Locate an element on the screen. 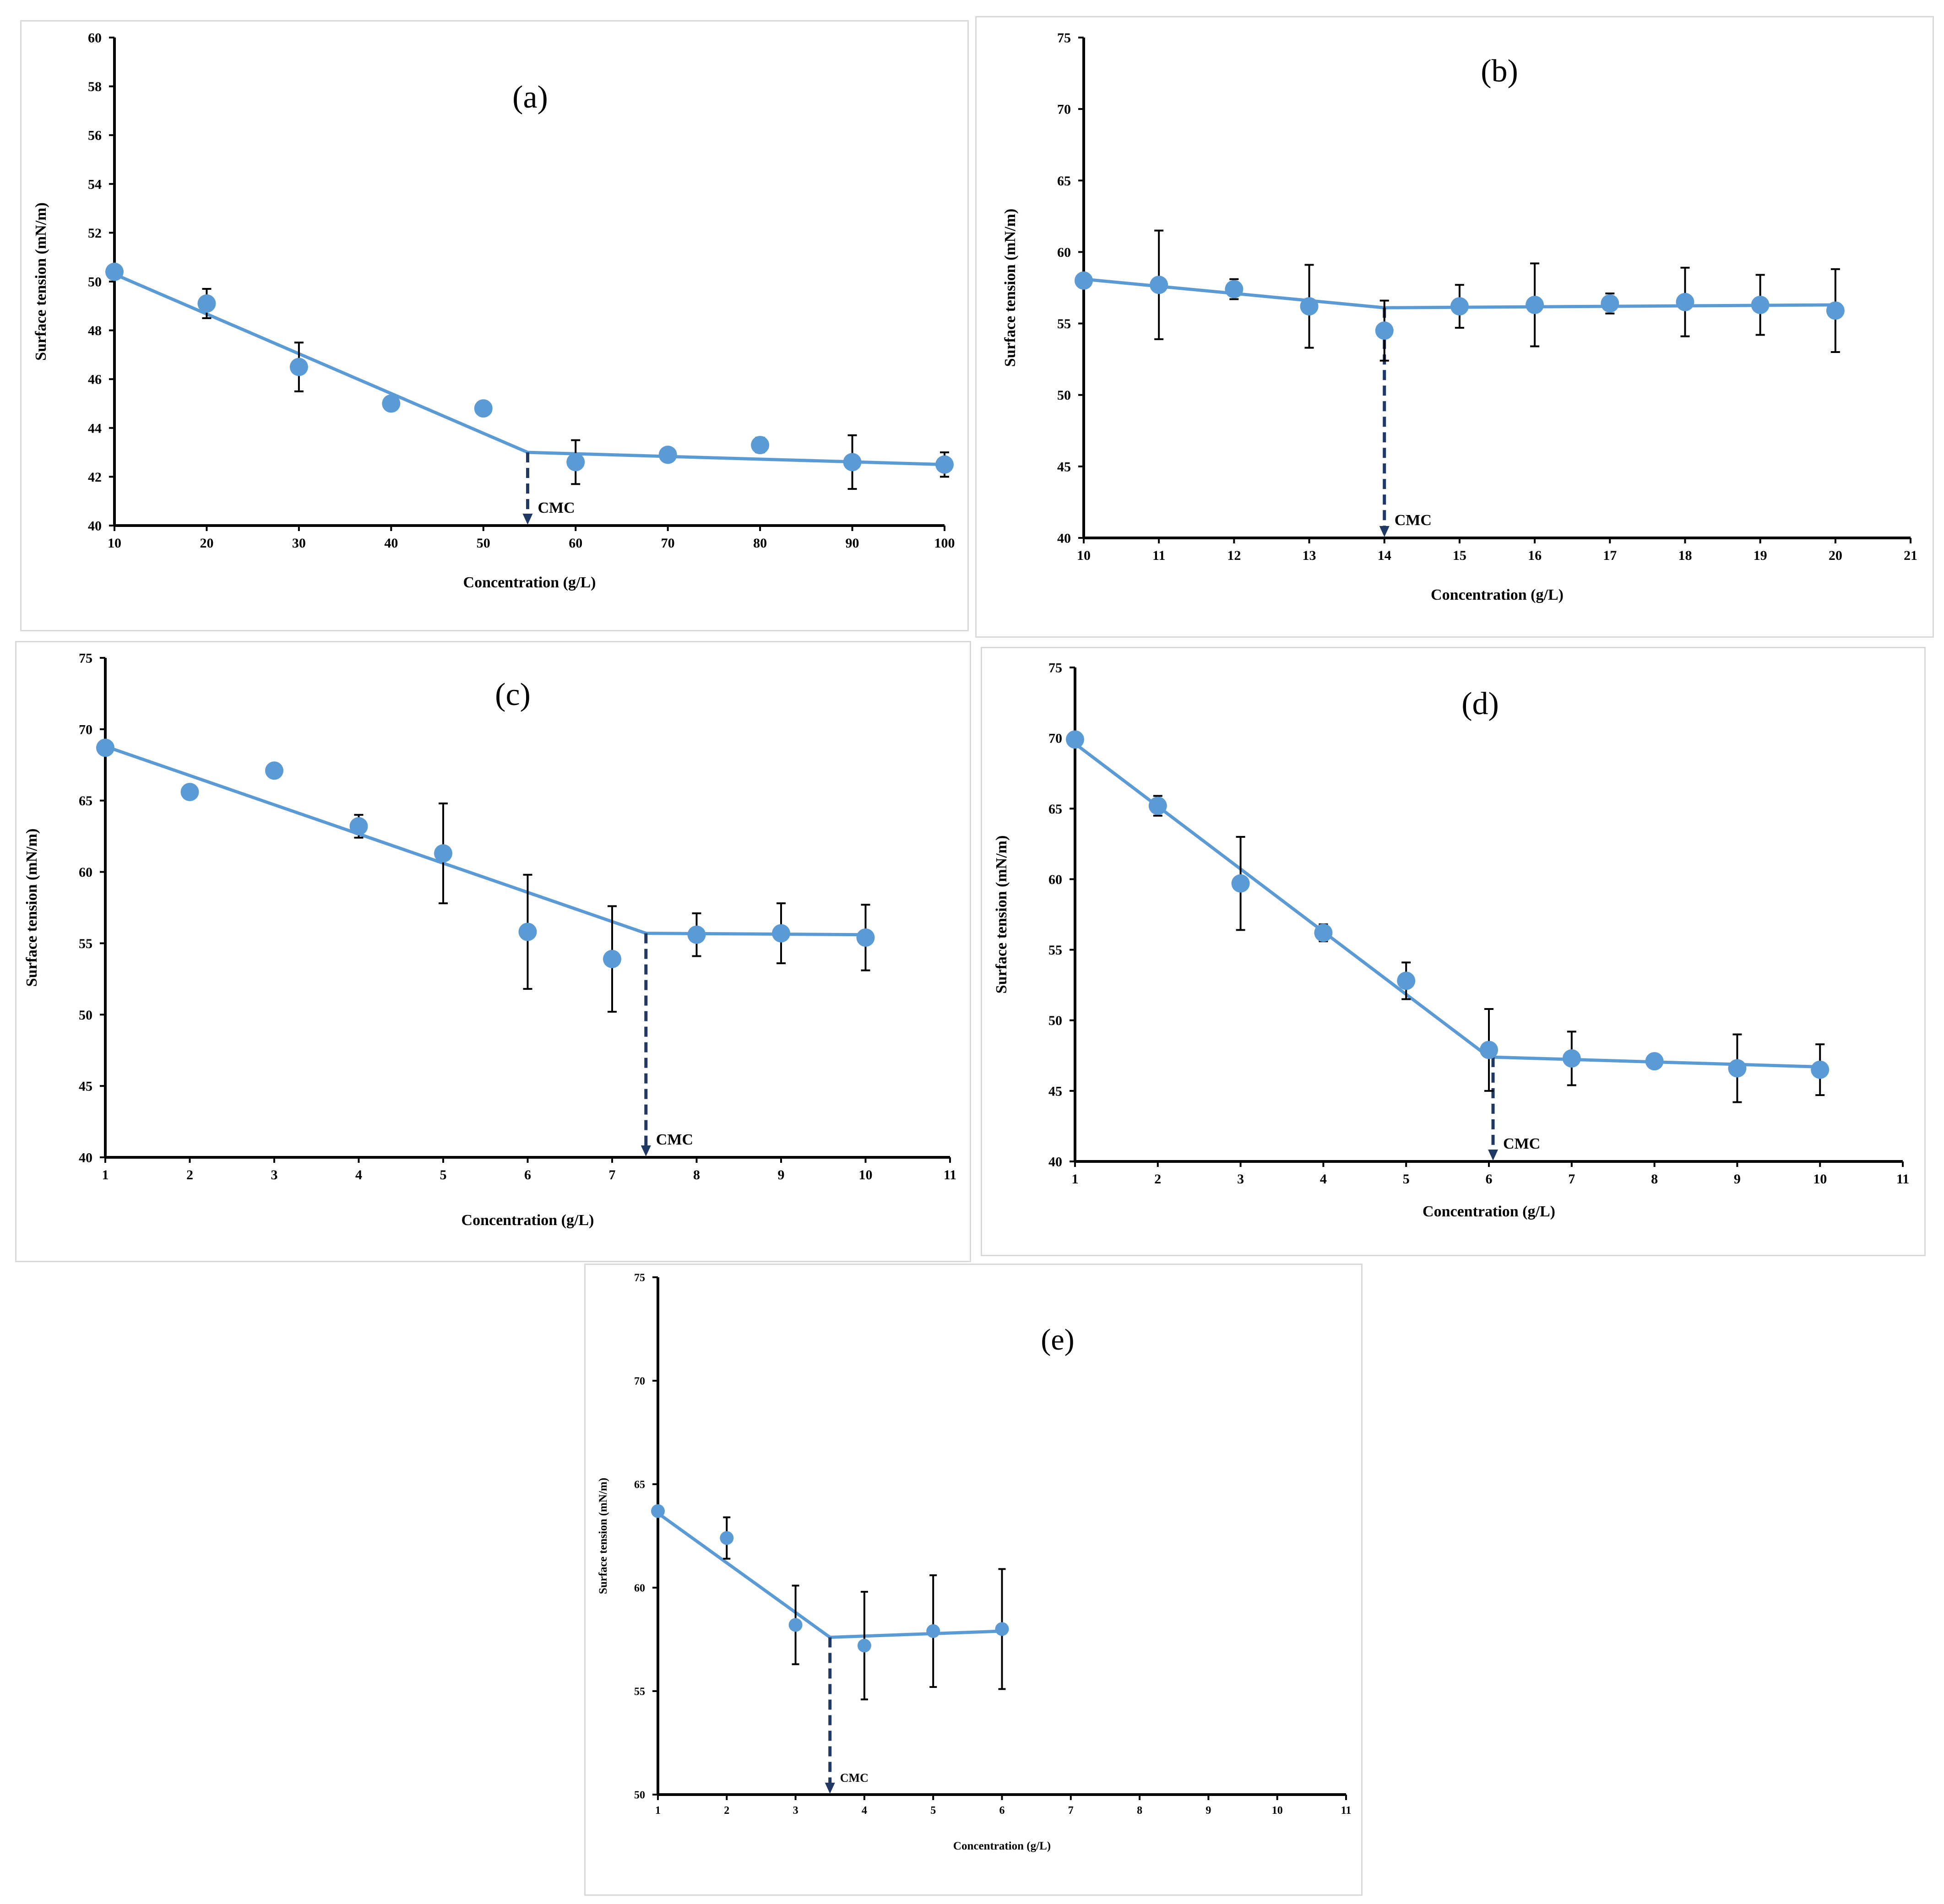 The image size is (1944, 1904). x-tick-label-a: 40 is located at coordinates (391, 543).